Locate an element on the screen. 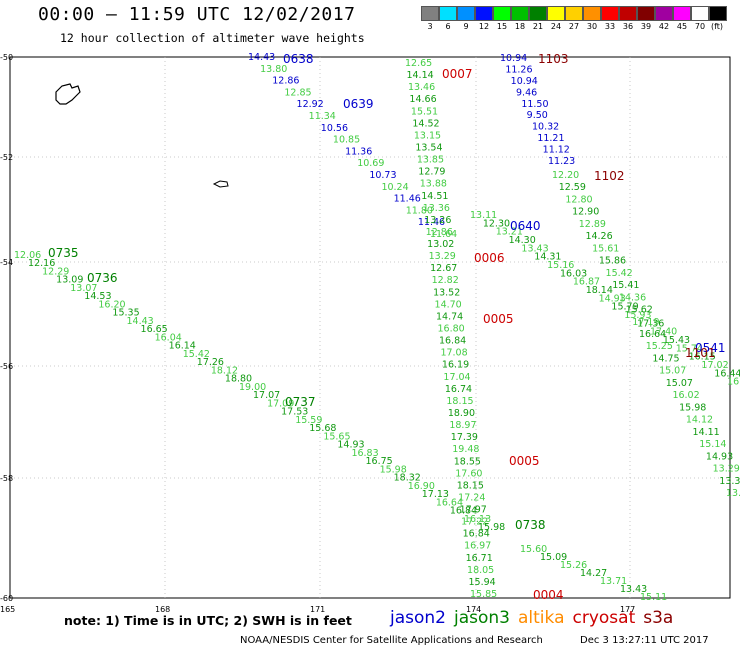  wave-height-value: 17.53 is located at coordinates (294, 412).